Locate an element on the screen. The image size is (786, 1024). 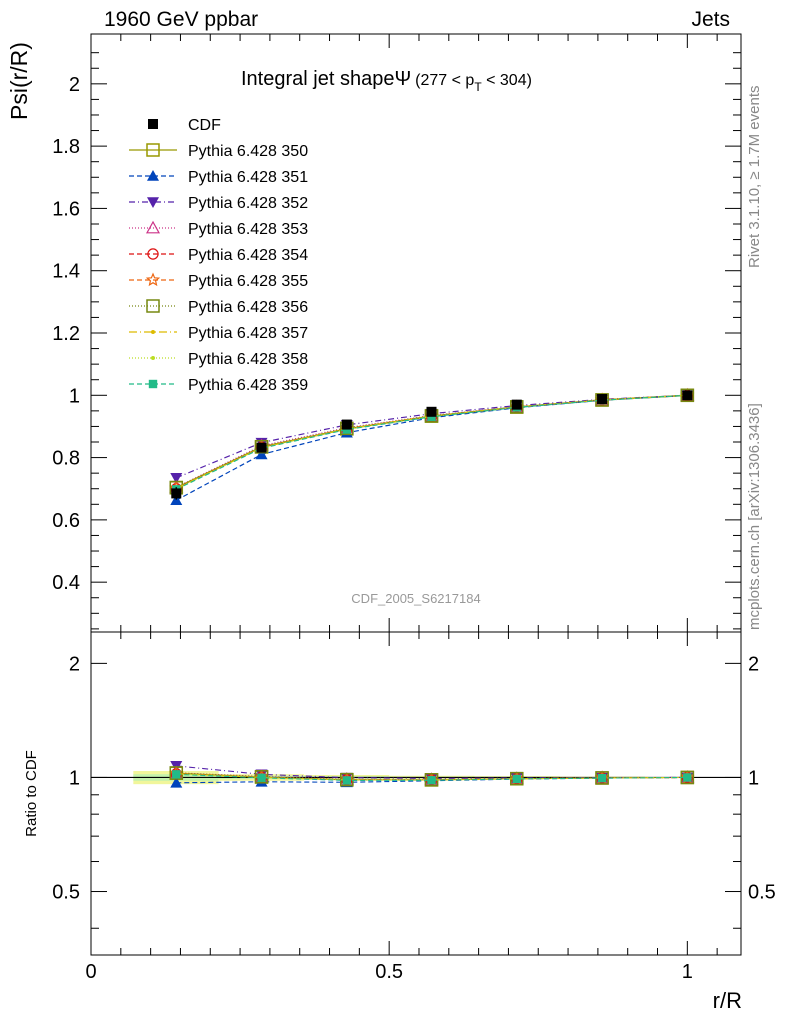
x-tick-label: 0 is located at coordinates (90, 972).